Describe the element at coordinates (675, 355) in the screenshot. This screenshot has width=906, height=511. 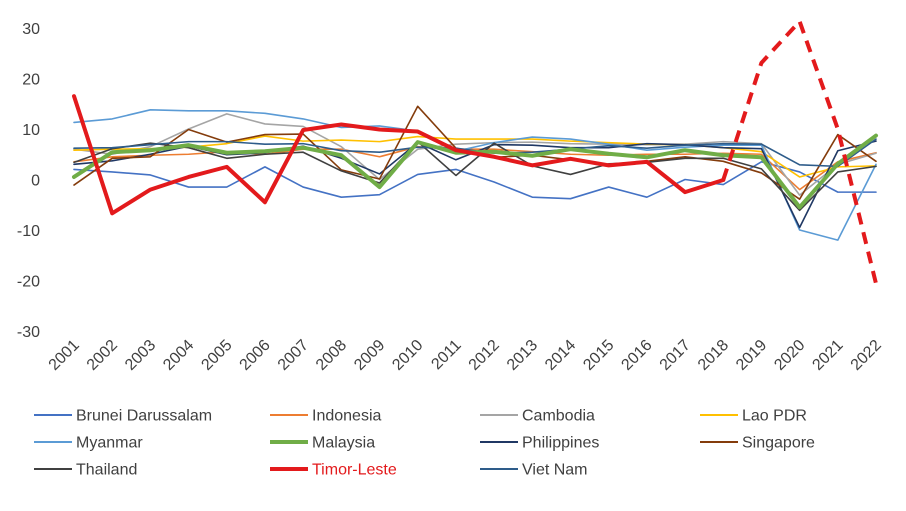
I see `x-tick-label: 2017` at that location.